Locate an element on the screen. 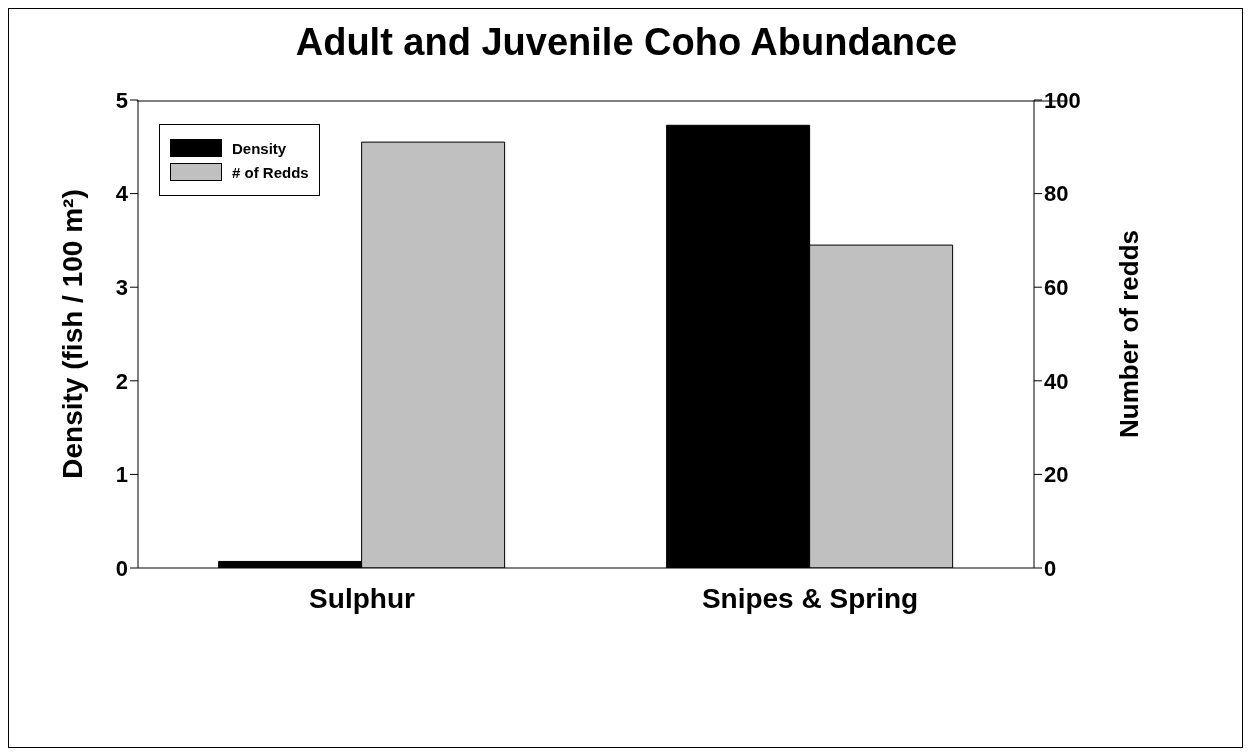 The width and height of the screenshot is (1251, 756). y-tick-label: 5 is located at coordinates (121, 100).